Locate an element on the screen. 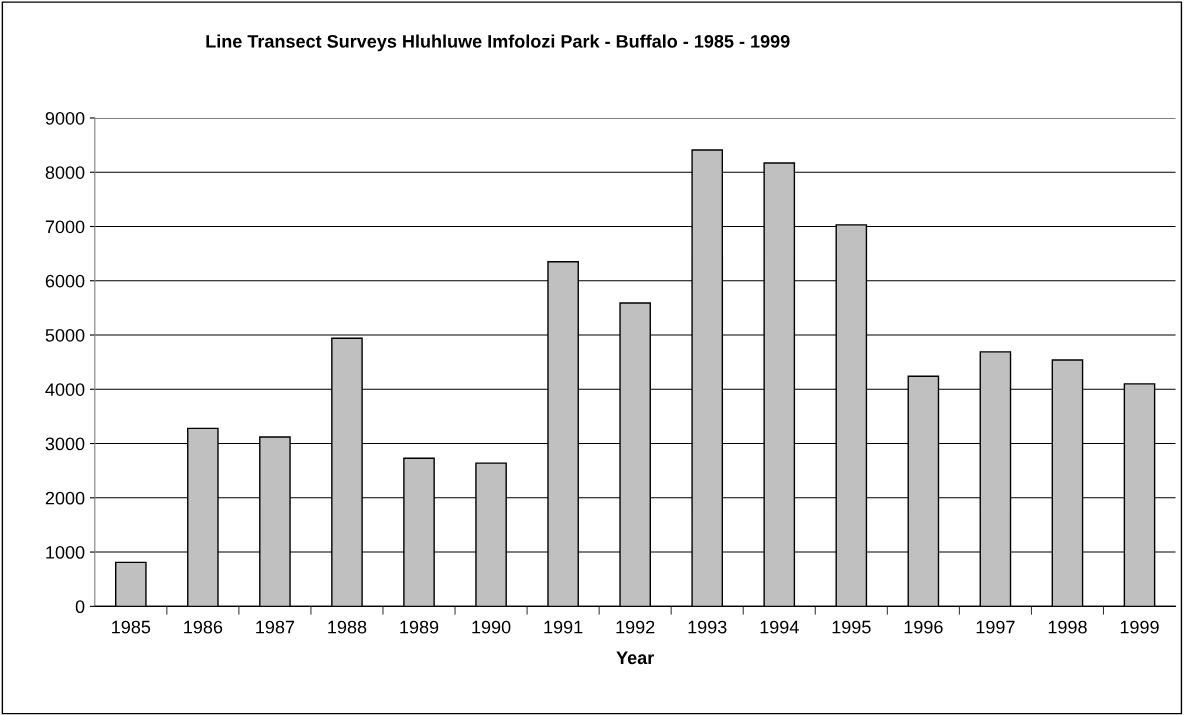 This screenshot has height=715, width=1185. y-tick-label: 8000 is located at coordinates (65, 172).